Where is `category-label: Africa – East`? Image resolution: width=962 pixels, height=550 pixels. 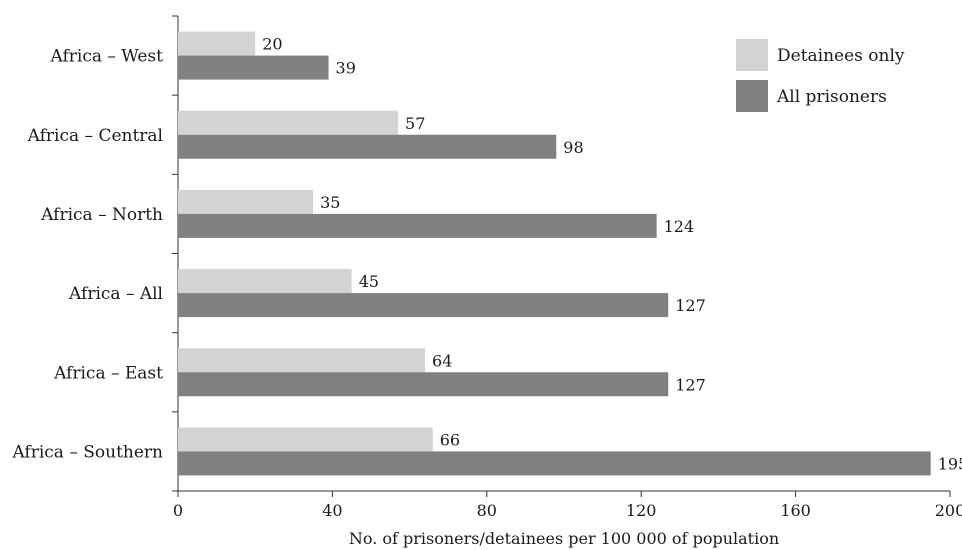
category-label: Africa – East is located at coordinates (108, 373).